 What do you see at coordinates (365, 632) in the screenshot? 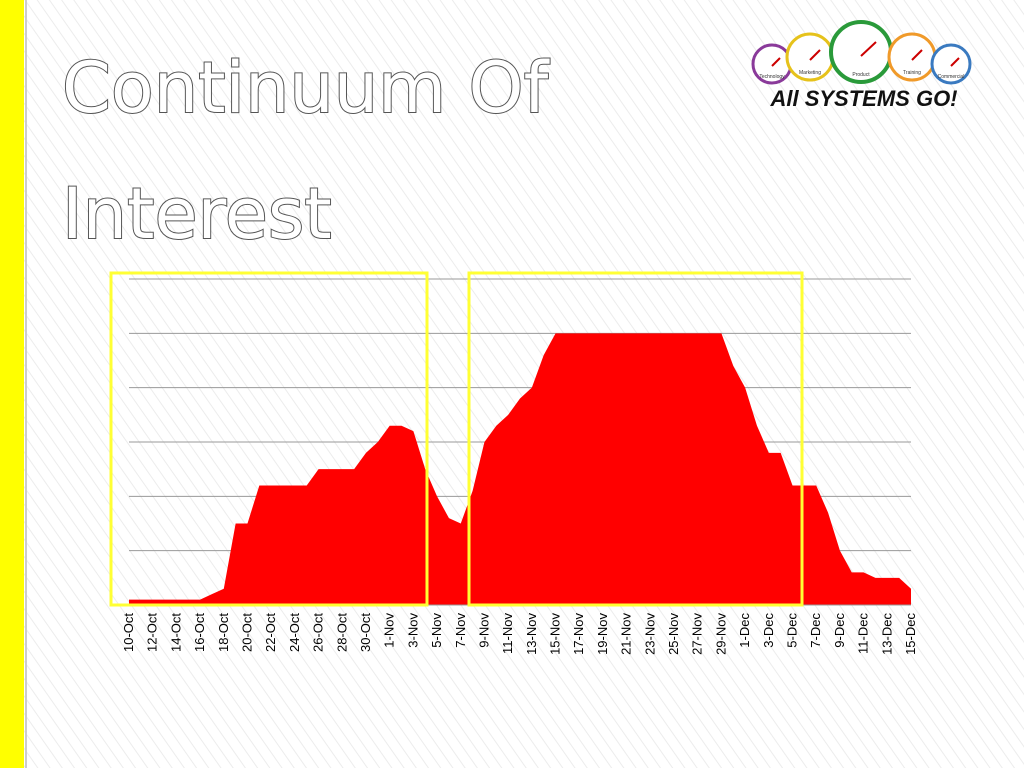
I see `x-tick-label: 30-Oct` at bounding box center [365, 632].